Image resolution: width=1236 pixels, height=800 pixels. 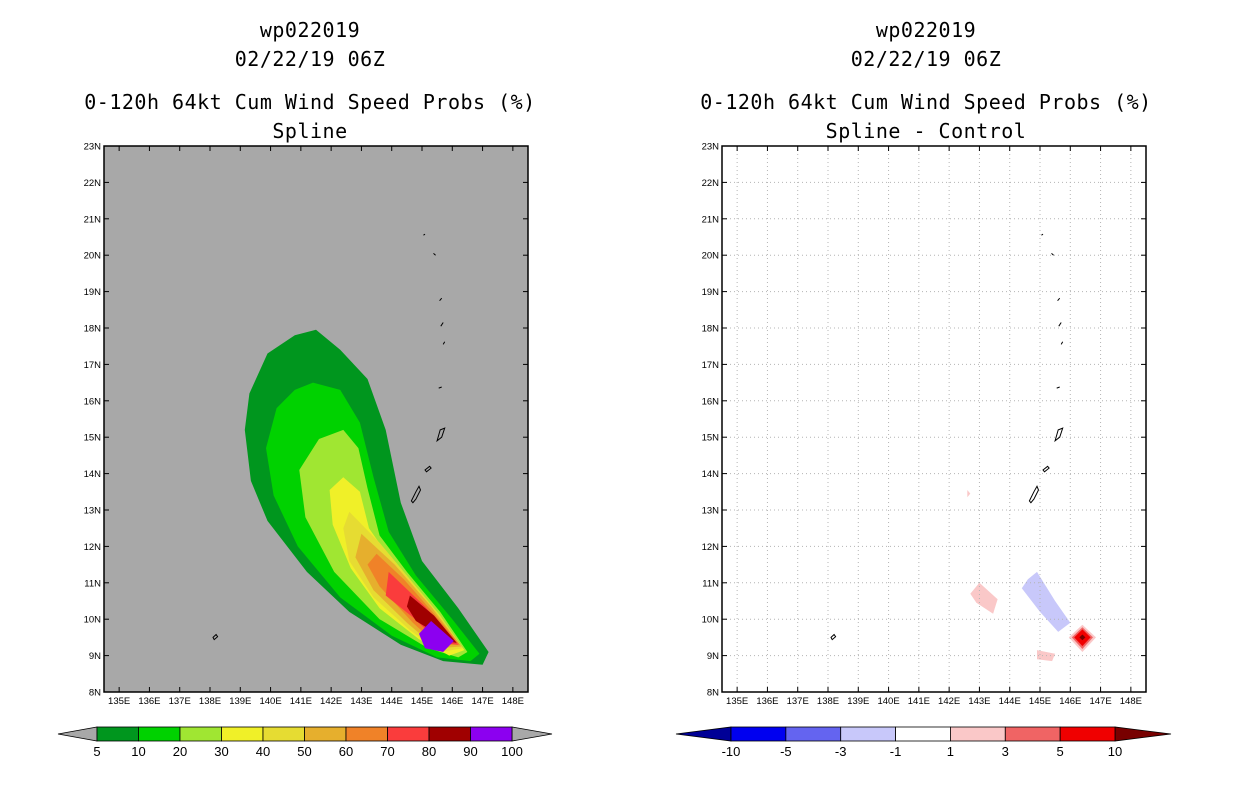 I want to click on left-lon-label: 136E, so click(x=149, y=701).